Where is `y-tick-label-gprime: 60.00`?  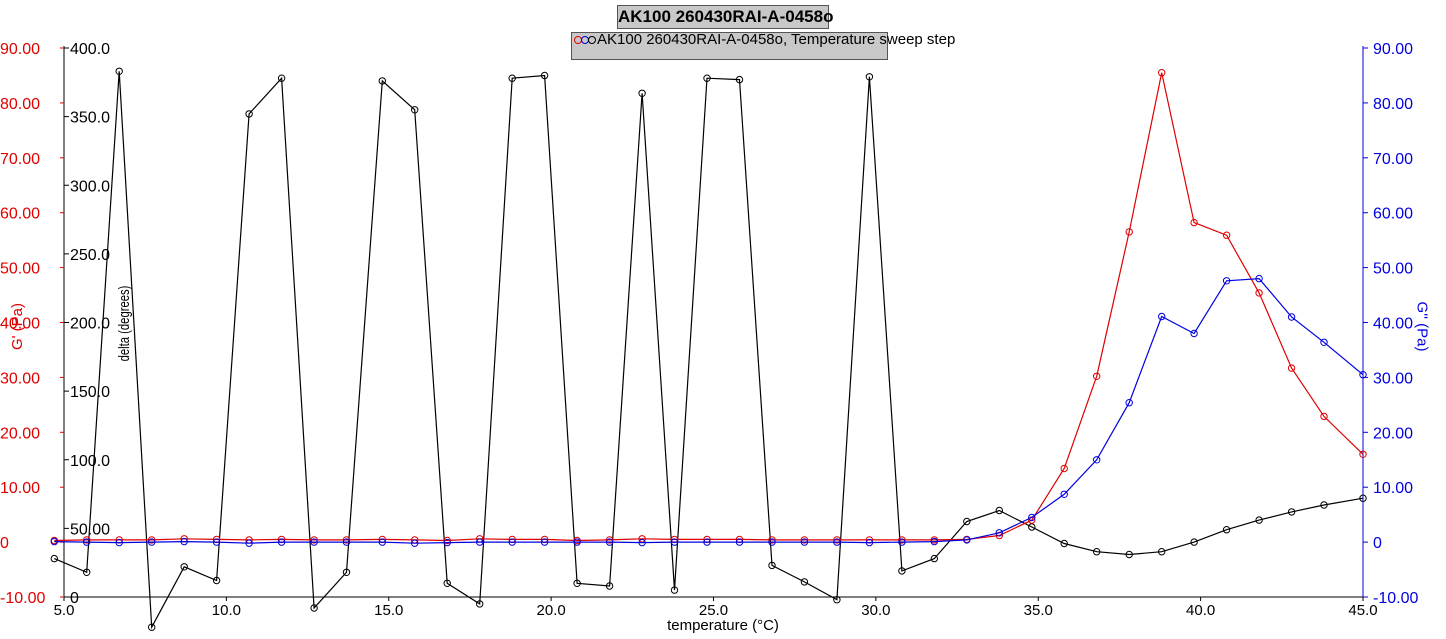 y-tick-label-gprime: 60.00 is located at coordinates (20, 214).